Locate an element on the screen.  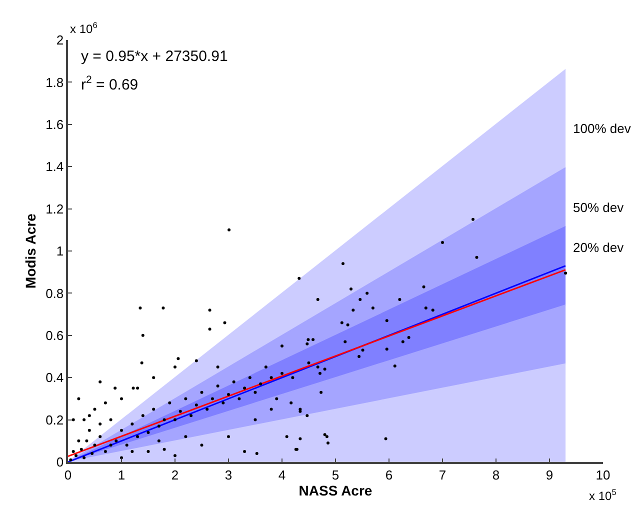
x-axis-title: NASS Acre is located at coordinates (335, 490).